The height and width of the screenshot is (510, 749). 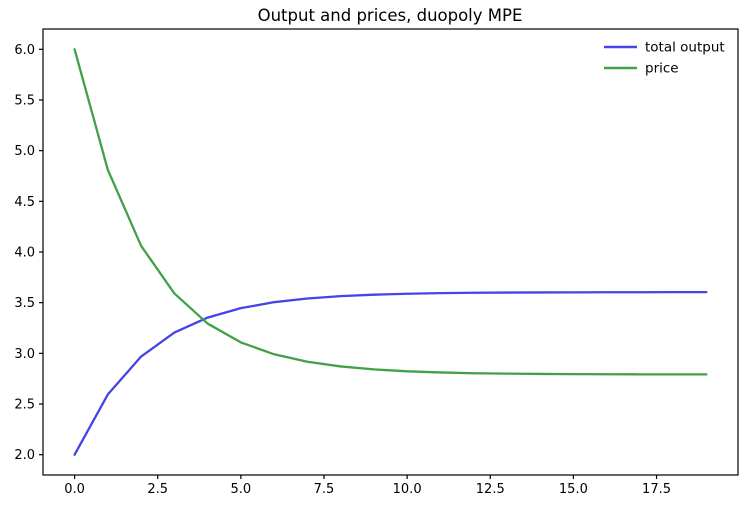 I want to click on y-tick-label: 2.0, so click(x=24, y=455).